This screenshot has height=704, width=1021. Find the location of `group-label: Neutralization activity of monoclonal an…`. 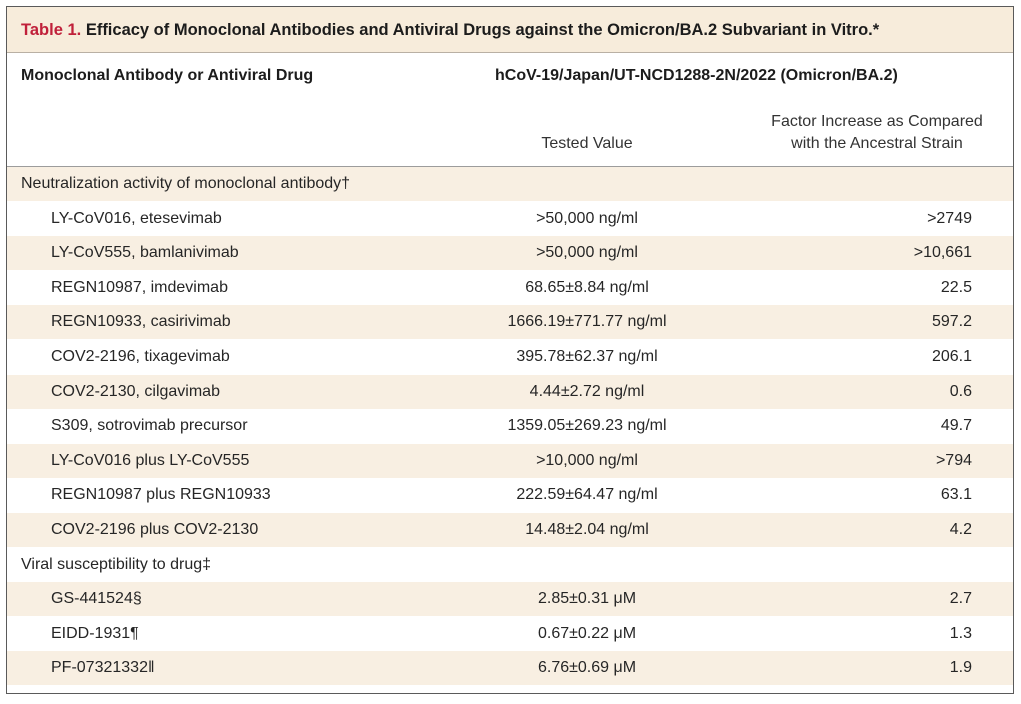

group-label: Neutralization activity of monoclonal an… is located at coordinates (186, 183).